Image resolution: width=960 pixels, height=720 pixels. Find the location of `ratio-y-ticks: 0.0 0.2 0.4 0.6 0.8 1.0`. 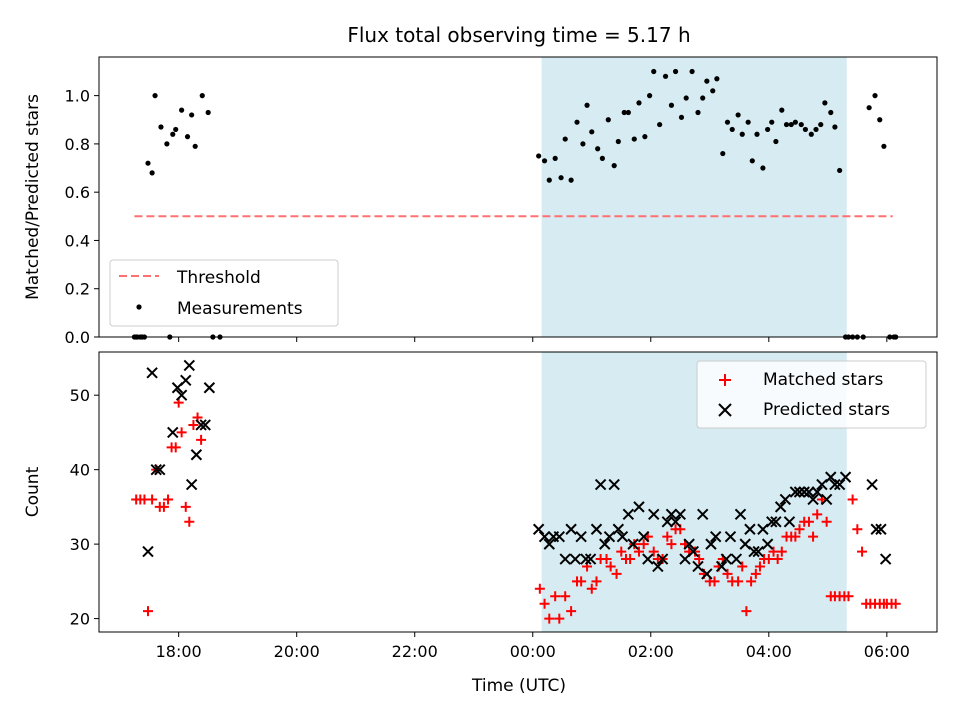

ratio-y-ticks: 0.0 0.2 0.4 0.6 0.8 1.0 is located at coordinates (82, 217).